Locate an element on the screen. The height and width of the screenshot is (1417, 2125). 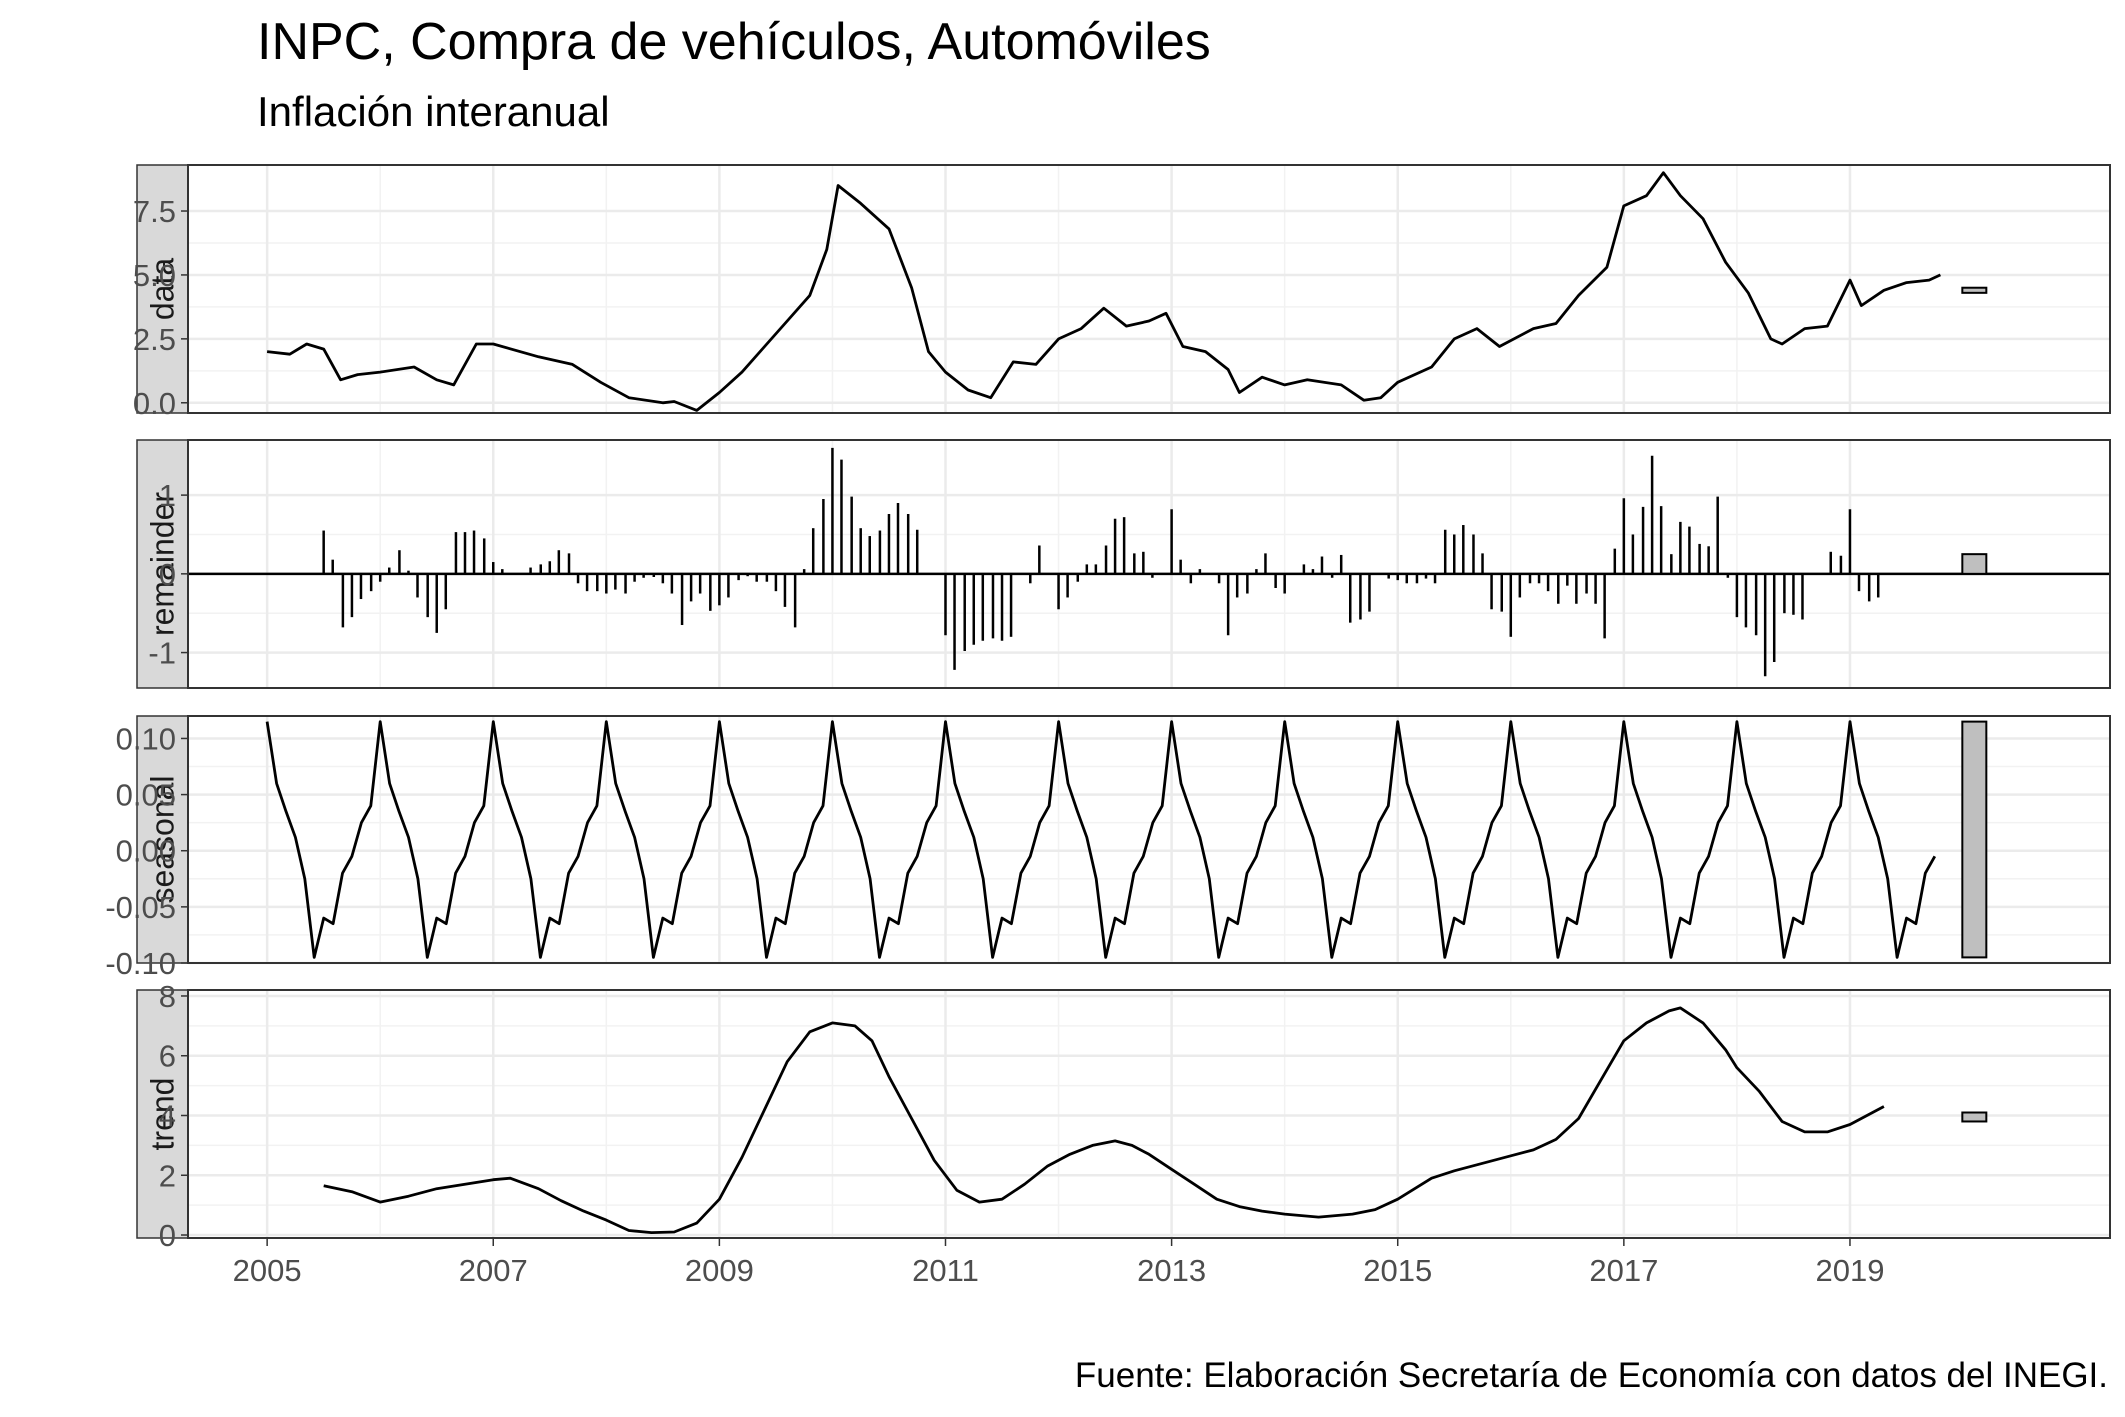
x-axis: 2005 2007 2009 2011 2013 2015 2017 2019 is located at coordinates (1058, 1263).